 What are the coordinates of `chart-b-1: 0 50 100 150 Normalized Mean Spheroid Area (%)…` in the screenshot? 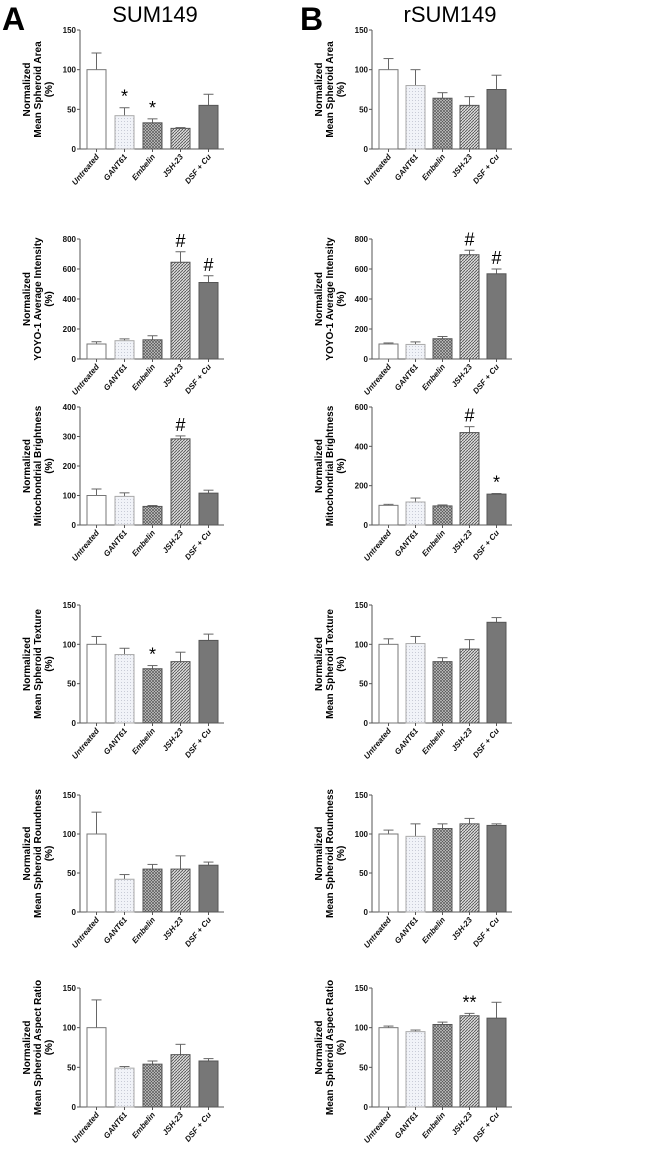 It's located at (413, 106).